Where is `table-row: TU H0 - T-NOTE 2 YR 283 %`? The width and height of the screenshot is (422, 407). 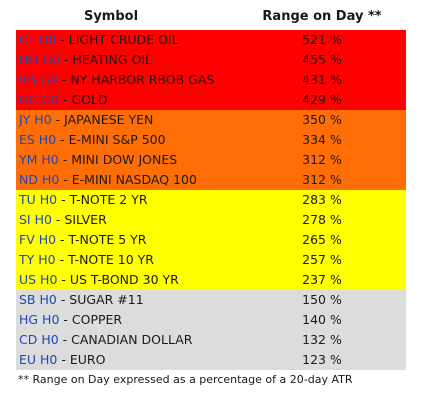 table-row: TU H0 - T-NOTE 2 YR 283 % is located at coordinates (211, 200).